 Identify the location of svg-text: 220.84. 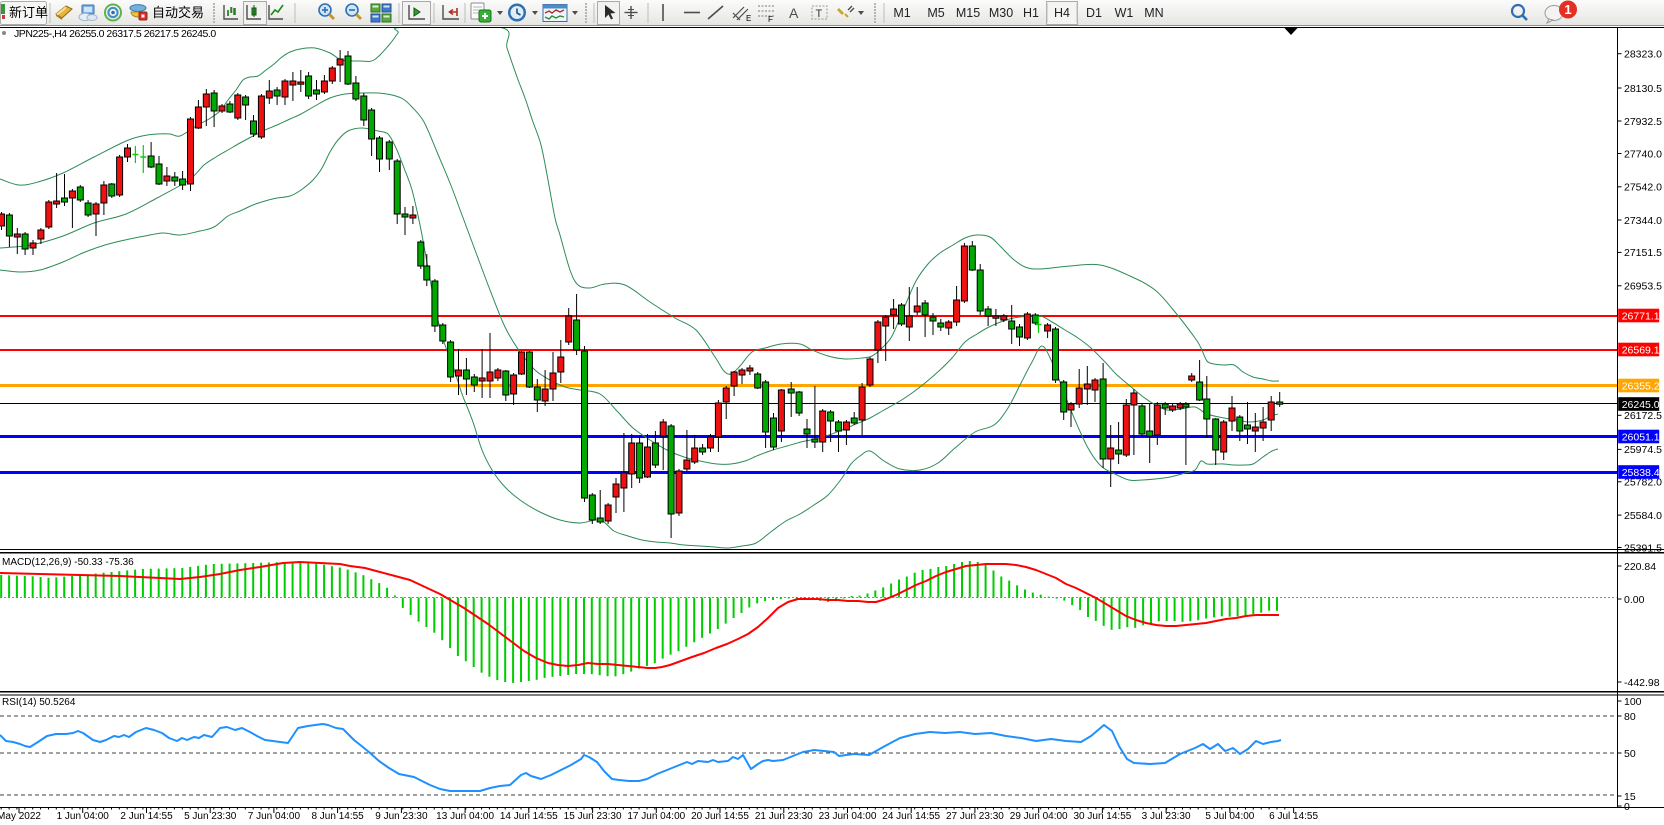
(1640, 567).